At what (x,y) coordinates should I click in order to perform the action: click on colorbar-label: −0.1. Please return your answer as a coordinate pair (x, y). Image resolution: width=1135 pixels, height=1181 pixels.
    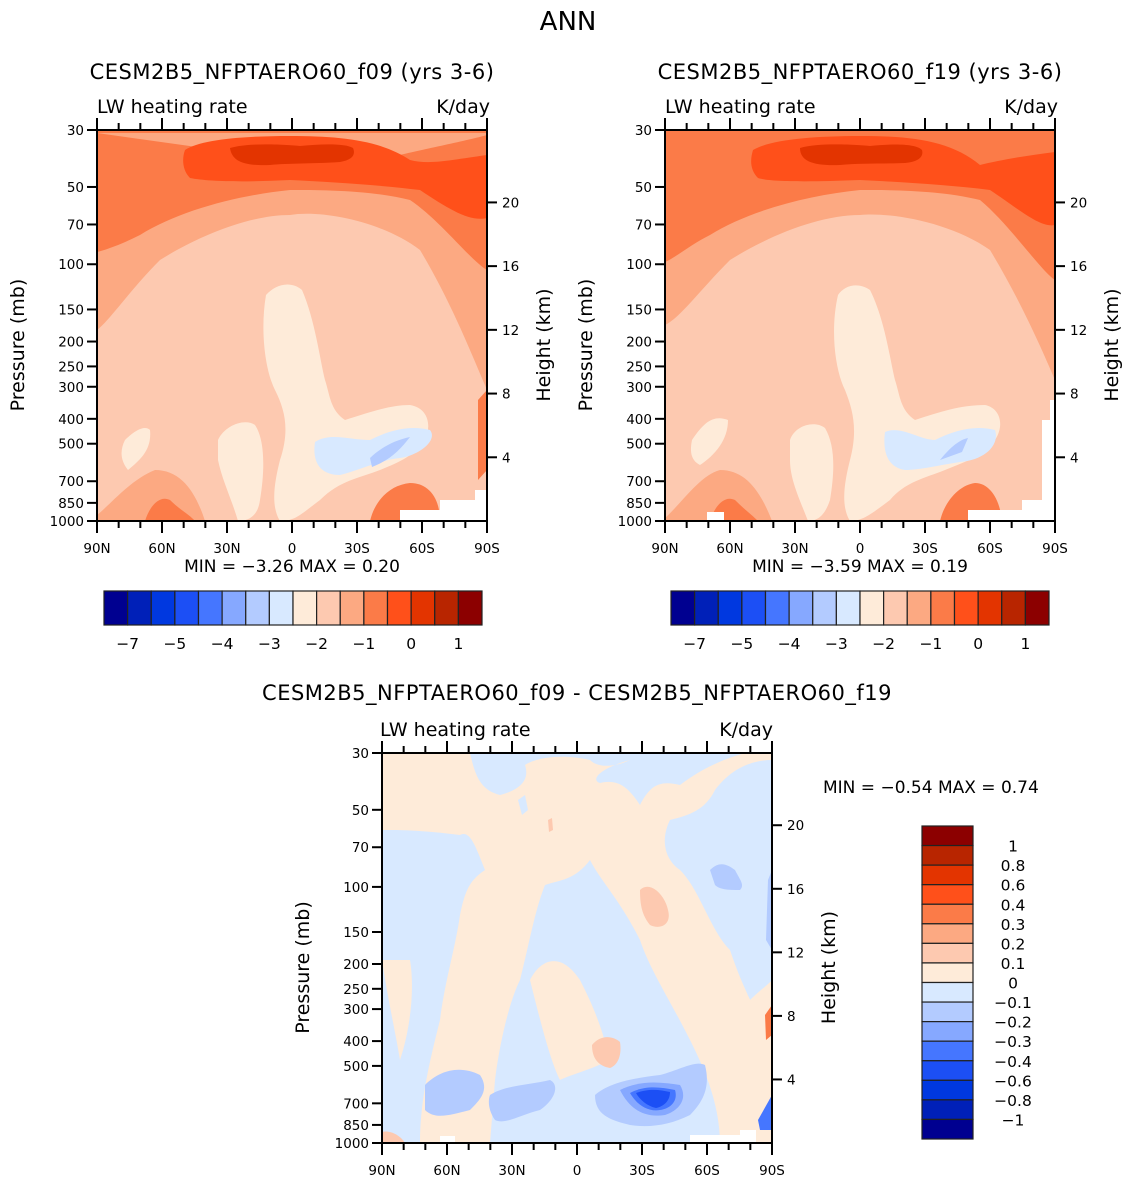
    Looking at the image, I should click on (1013, 1003).